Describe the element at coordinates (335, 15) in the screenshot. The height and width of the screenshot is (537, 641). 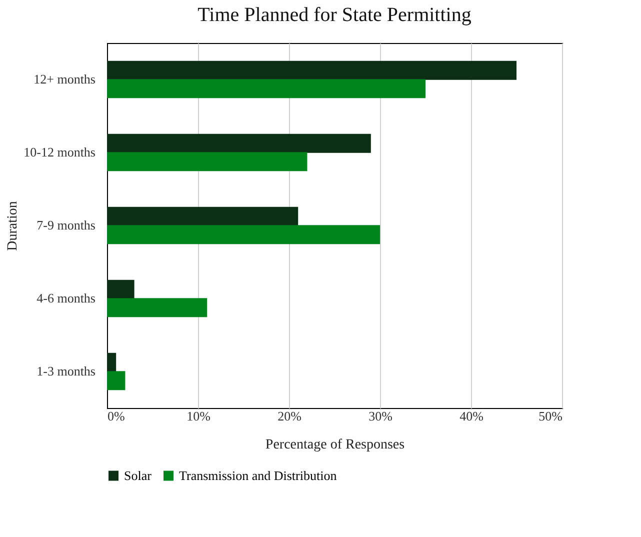
I see `chart-title: Time Planned for State Permitting` at that location.